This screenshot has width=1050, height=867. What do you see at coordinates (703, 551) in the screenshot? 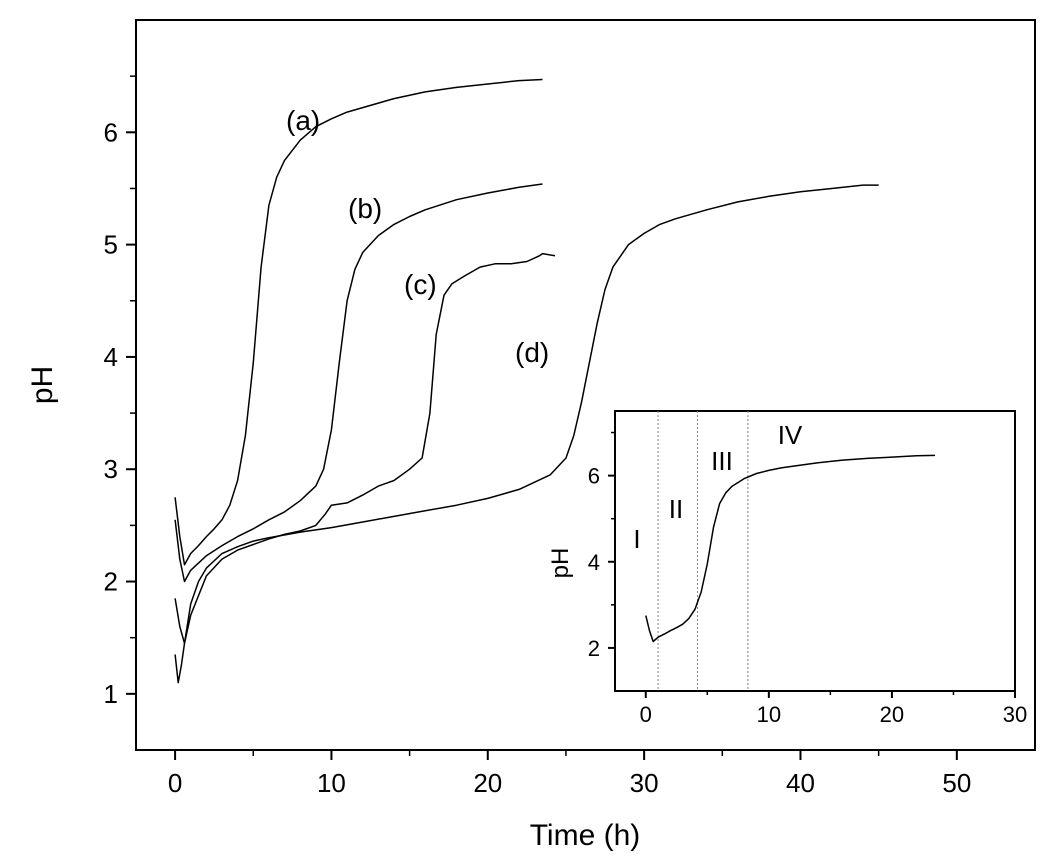
I see `inset-region-boundaries` at bounding box center [703, 551].